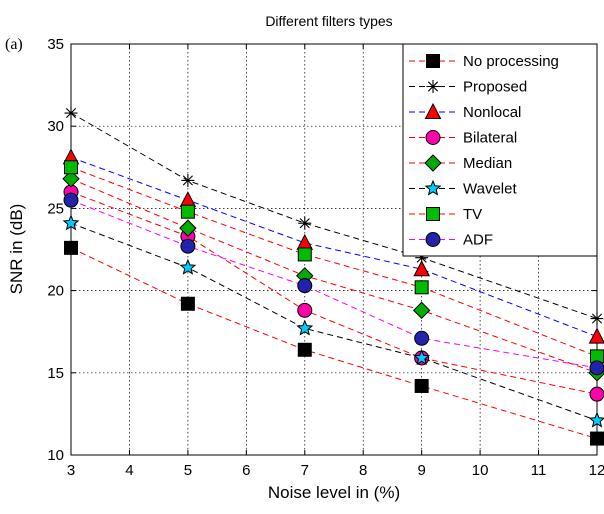 This screenshot has width=604, height=514. Describe the element at coordinates (188, 470) in the screenshot. I see `x-tick-label: 5` at that location.